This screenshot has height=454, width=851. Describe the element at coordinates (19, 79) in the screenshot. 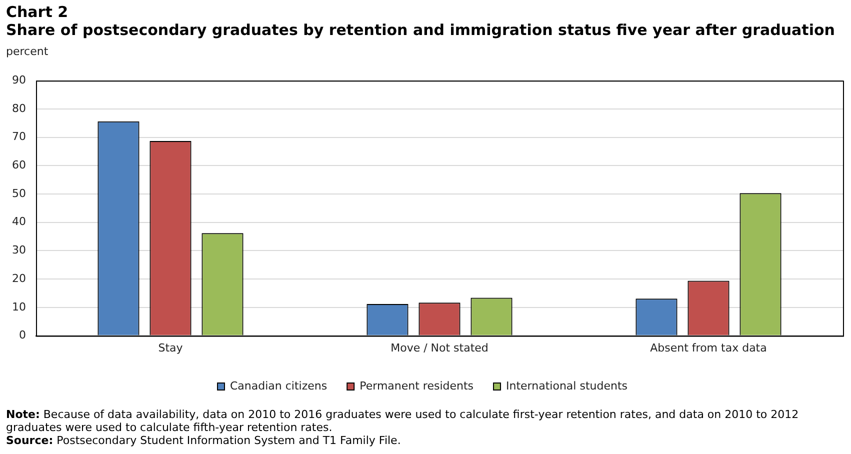

I see `y-tick-label: 90` at that location.